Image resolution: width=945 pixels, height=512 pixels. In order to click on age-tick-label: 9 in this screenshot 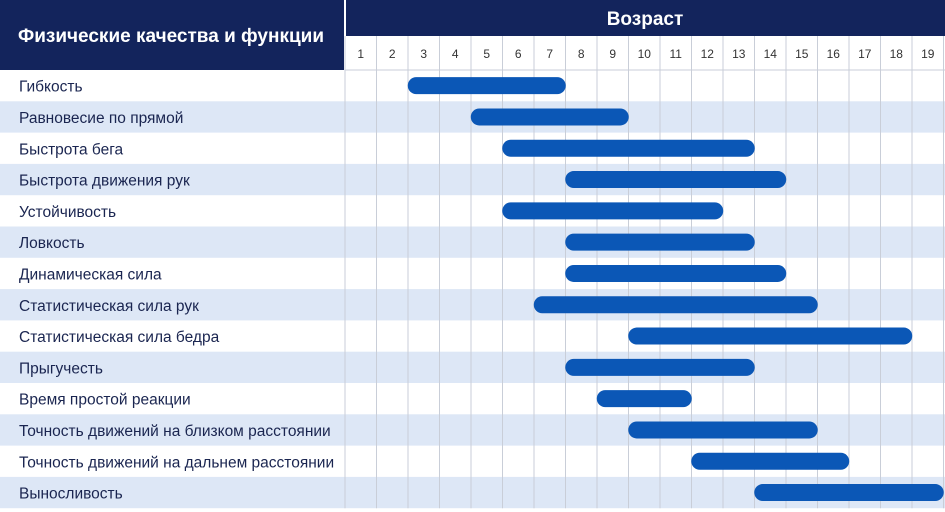, I will do `click(612, 54)`.